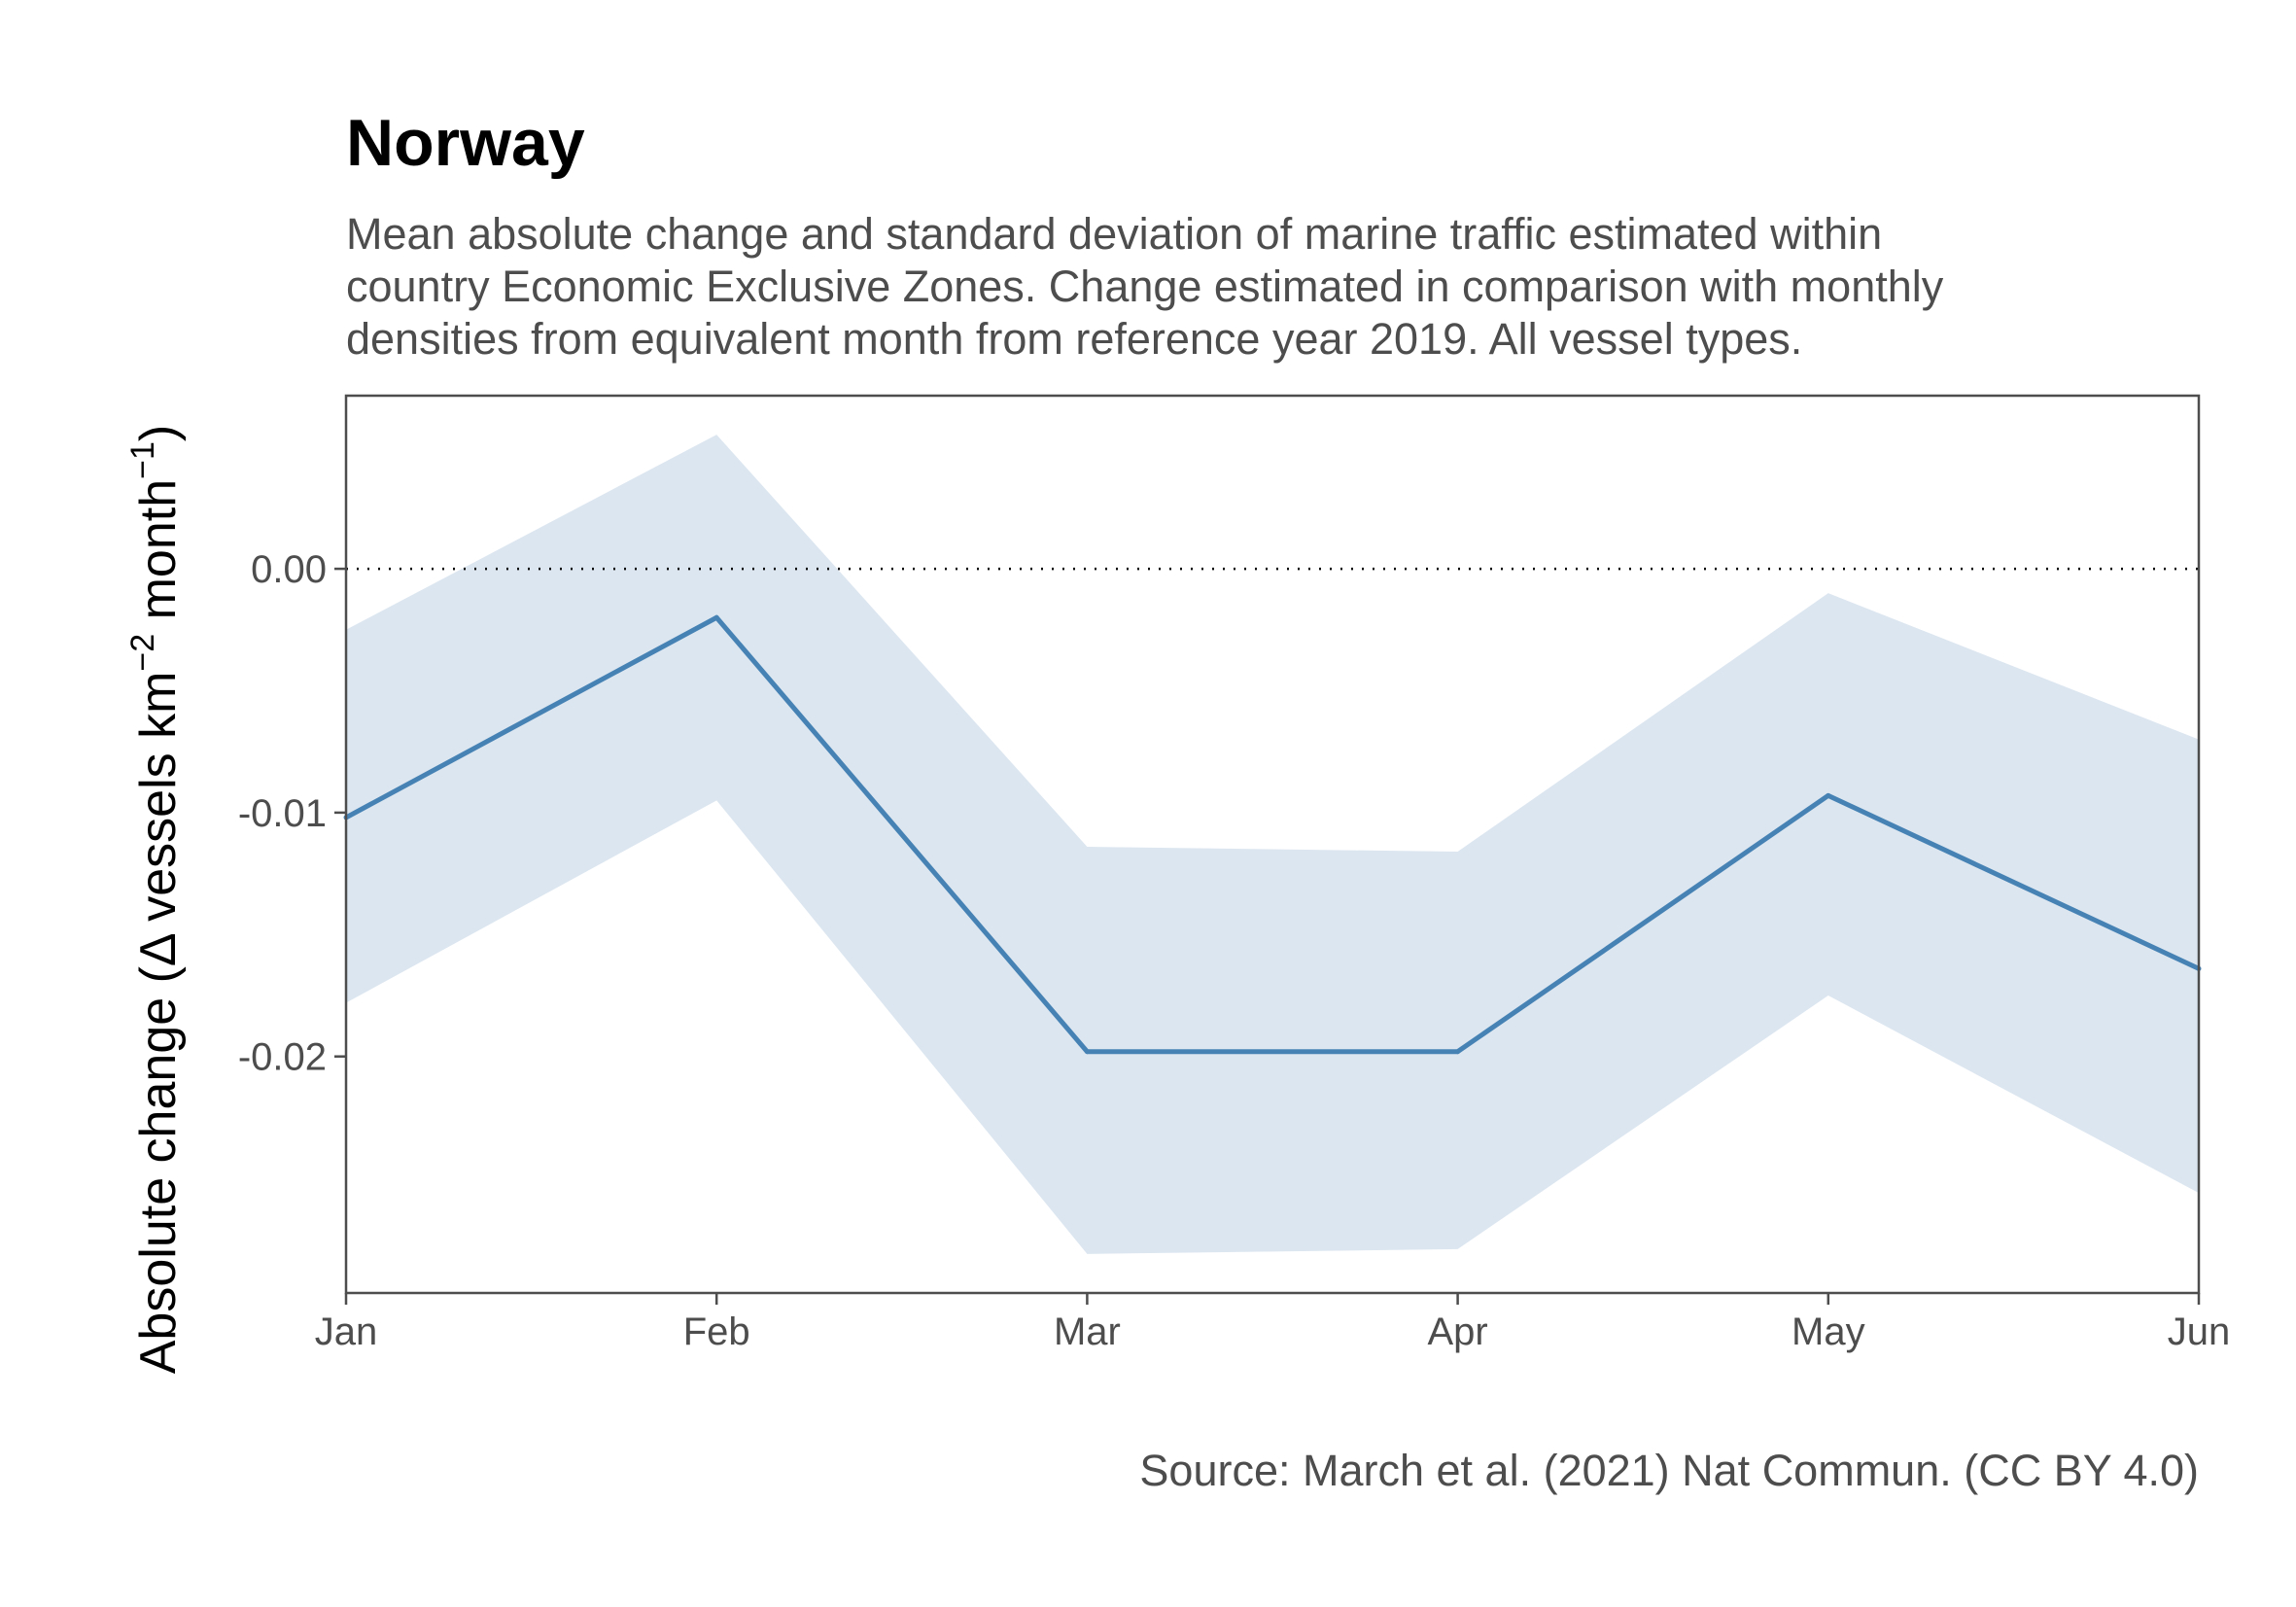 This screenshot has height=1607, width=2296. Describe the element at coordinates (2199, 1331) in the screenshot. I see `x-tick-label-jun: Jun` at that location.